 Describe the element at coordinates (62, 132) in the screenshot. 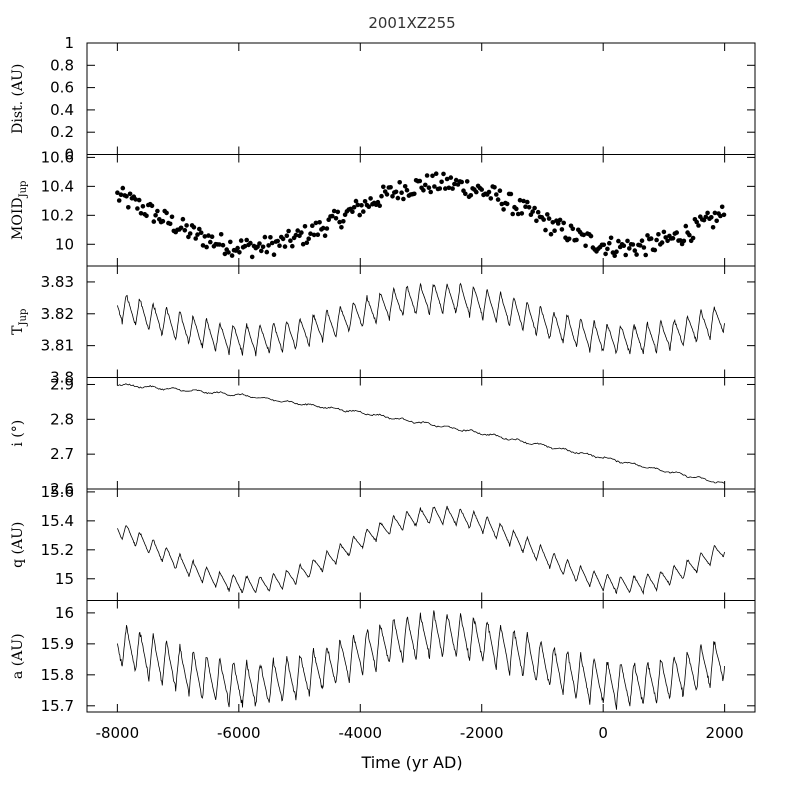

I see `y-tick-label: 0.2` at that location.